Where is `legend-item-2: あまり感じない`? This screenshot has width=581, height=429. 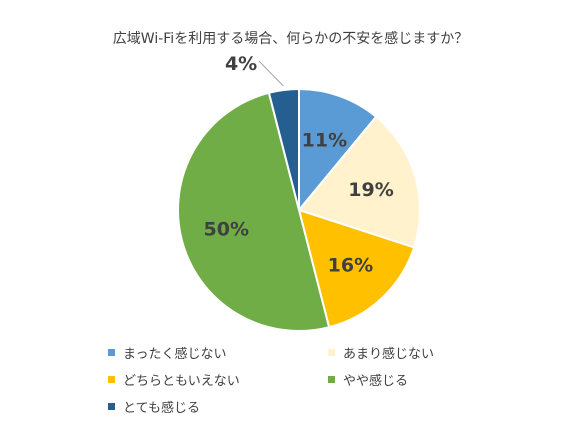
legend-item-2: あまり感じない is located at coordinates (381, 352).